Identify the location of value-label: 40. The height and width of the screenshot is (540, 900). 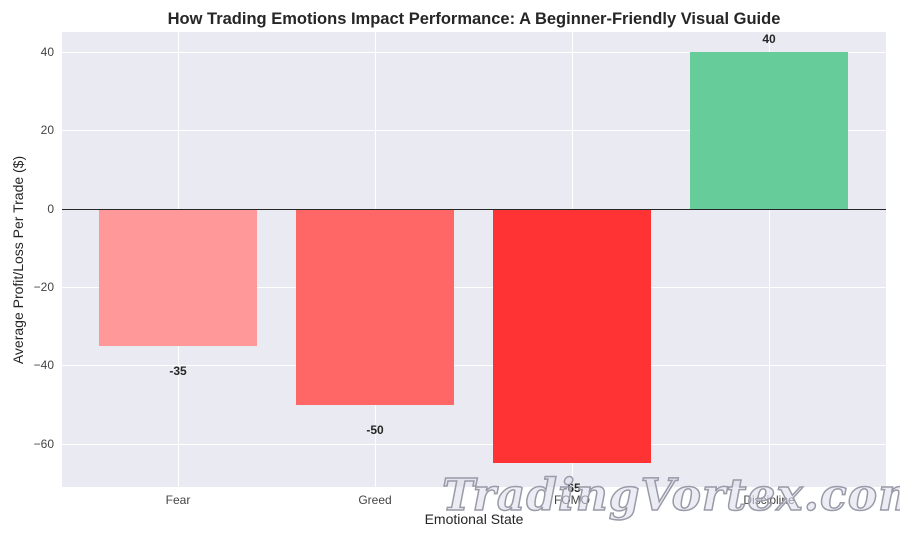
(769, 38).